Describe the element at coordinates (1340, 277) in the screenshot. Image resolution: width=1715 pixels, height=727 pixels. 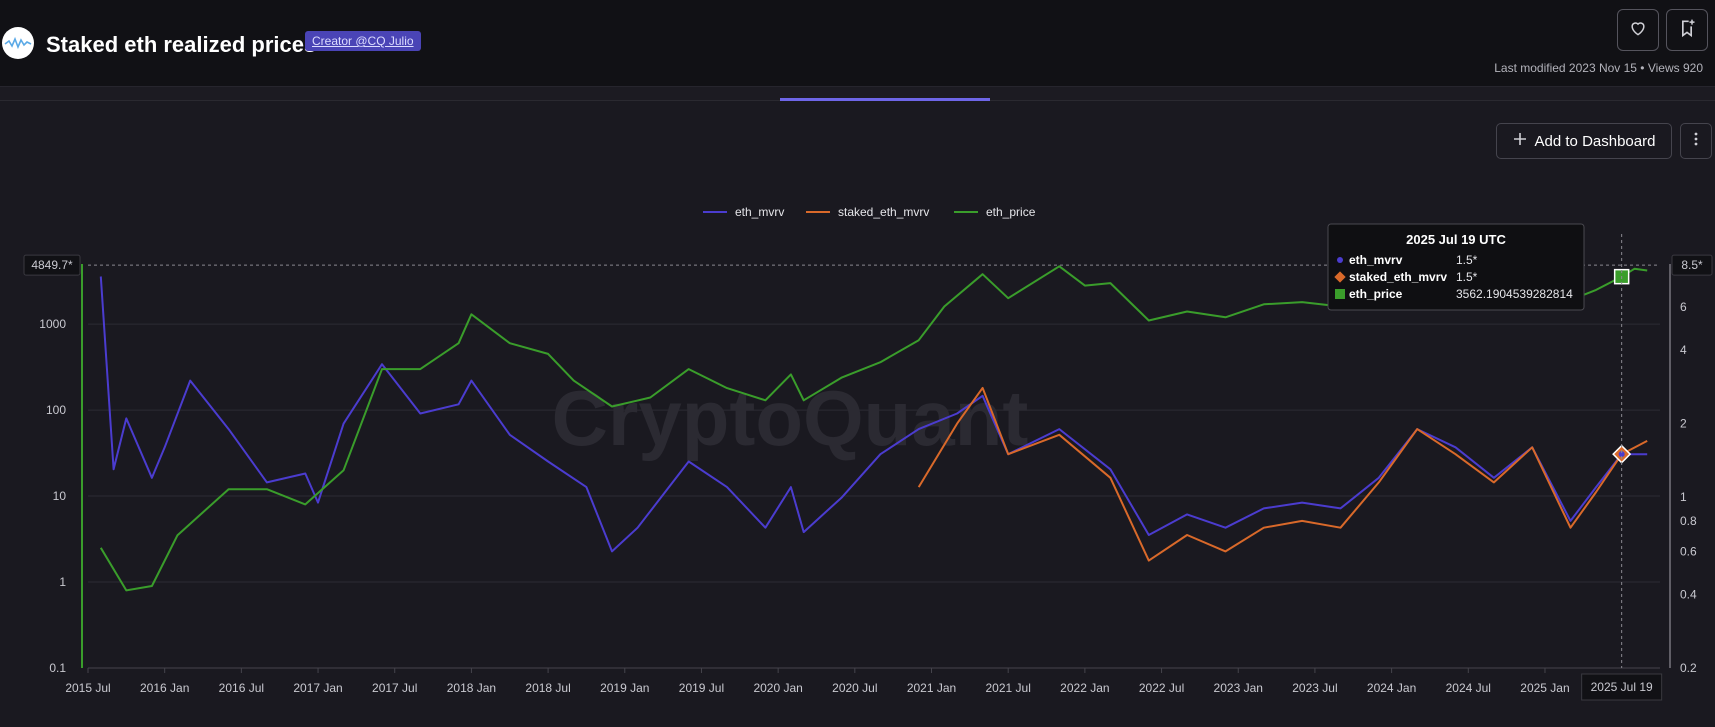
I see `tooltip-swatch-staked-eth-mvrv` at that location.